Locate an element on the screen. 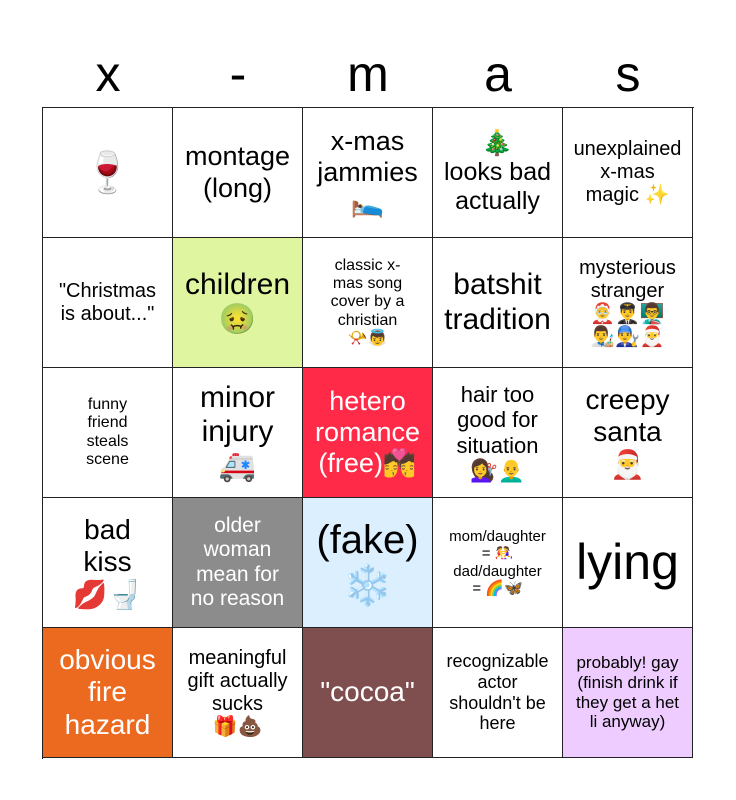 This screenshot has width=736, height=800. bingo-cell: funny friend steals scene is located at coordinates (108, 433).